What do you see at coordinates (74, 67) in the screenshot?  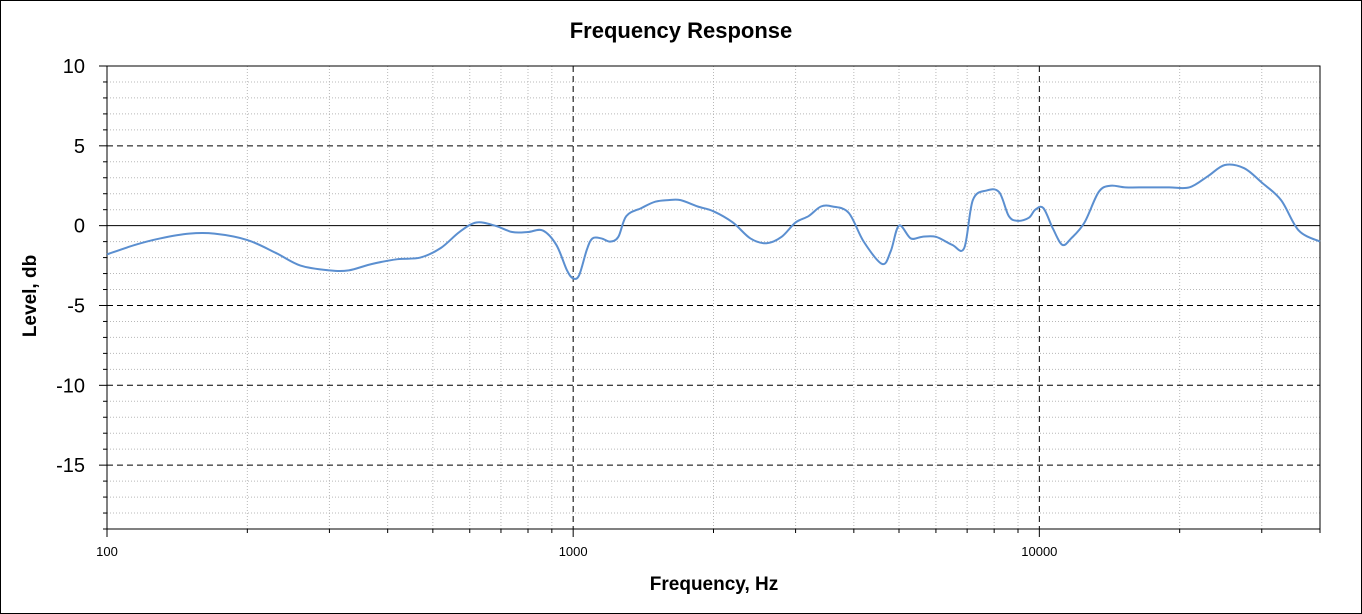 I see `y-tick-label: 10` at bounding box center [74, 67].